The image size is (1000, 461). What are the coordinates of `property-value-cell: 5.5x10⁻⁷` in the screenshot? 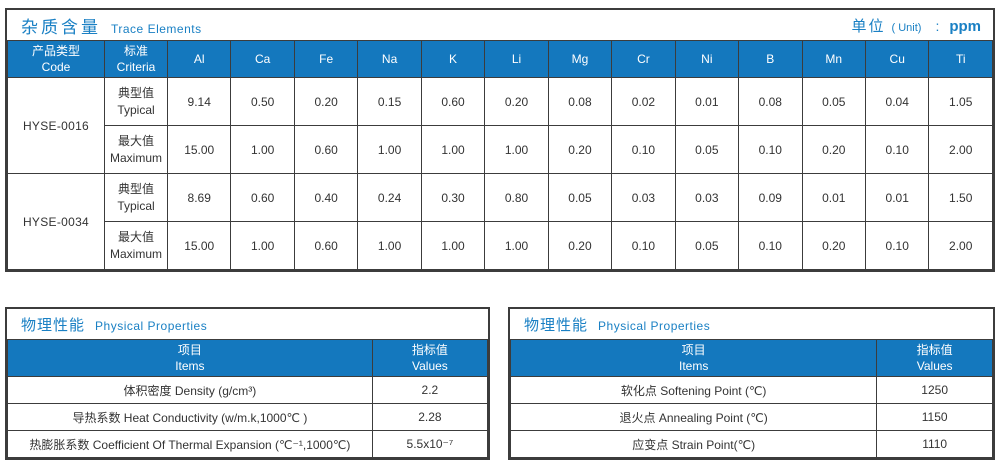 It's located at (430, 444).